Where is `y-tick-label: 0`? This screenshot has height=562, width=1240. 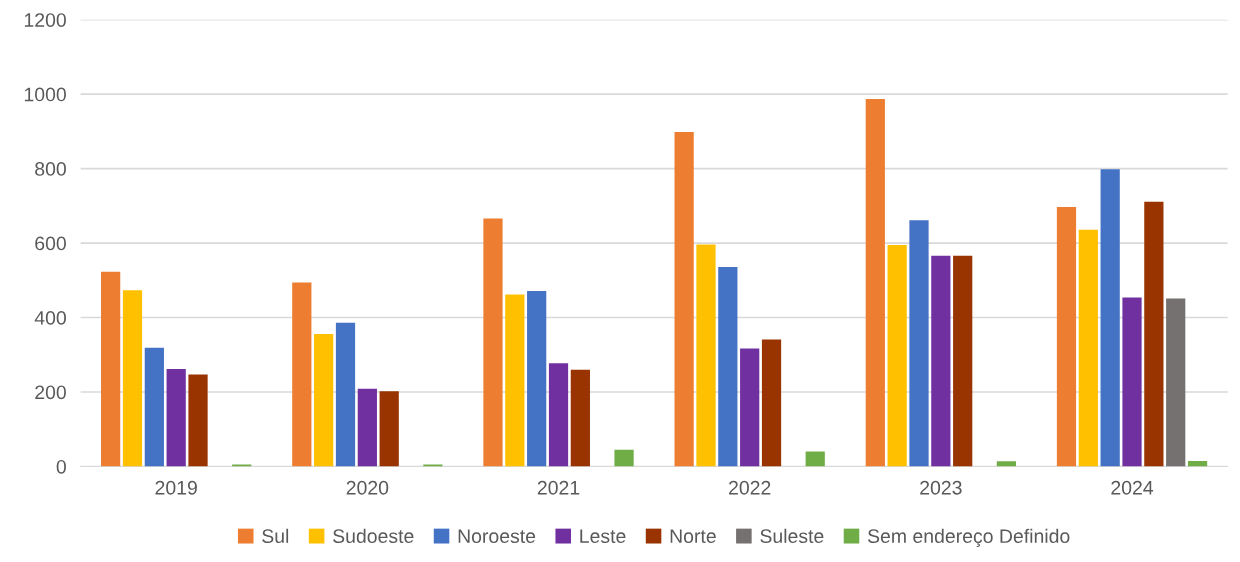
y-tick-label: 0 is located at coordinates (61, 466).